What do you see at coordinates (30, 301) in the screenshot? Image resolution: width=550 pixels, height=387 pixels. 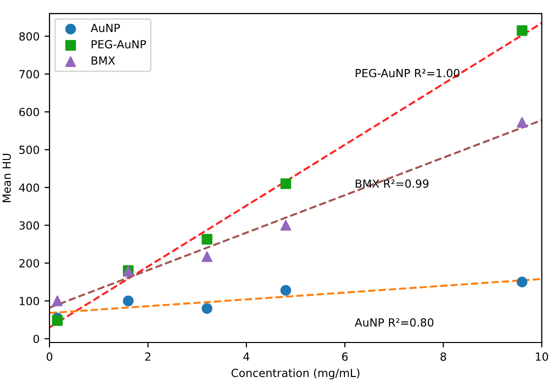 I see `y-tick-label: 100` at bounding box center [30, 301].